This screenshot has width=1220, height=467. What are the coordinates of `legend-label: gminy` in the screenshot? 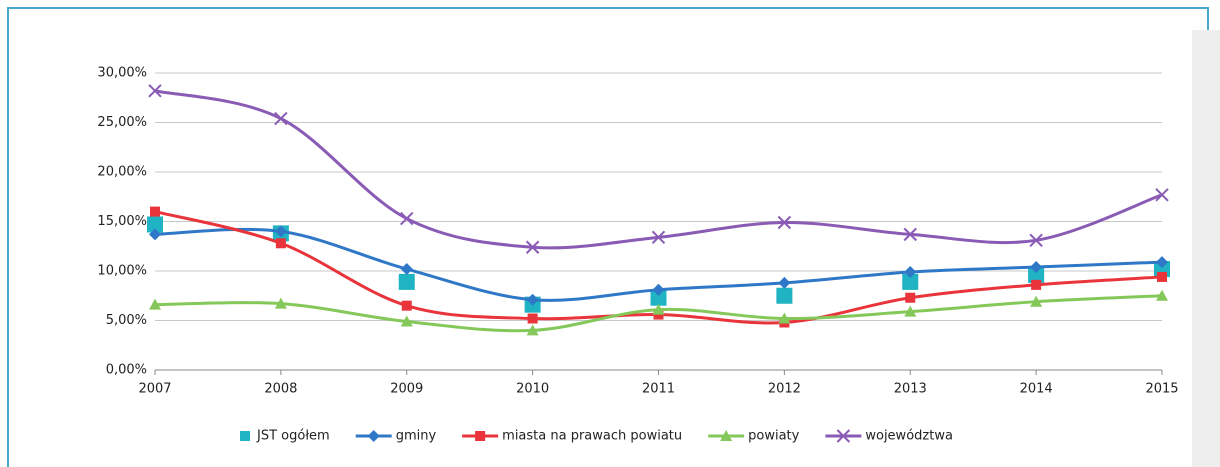 It's located at (416, 436).